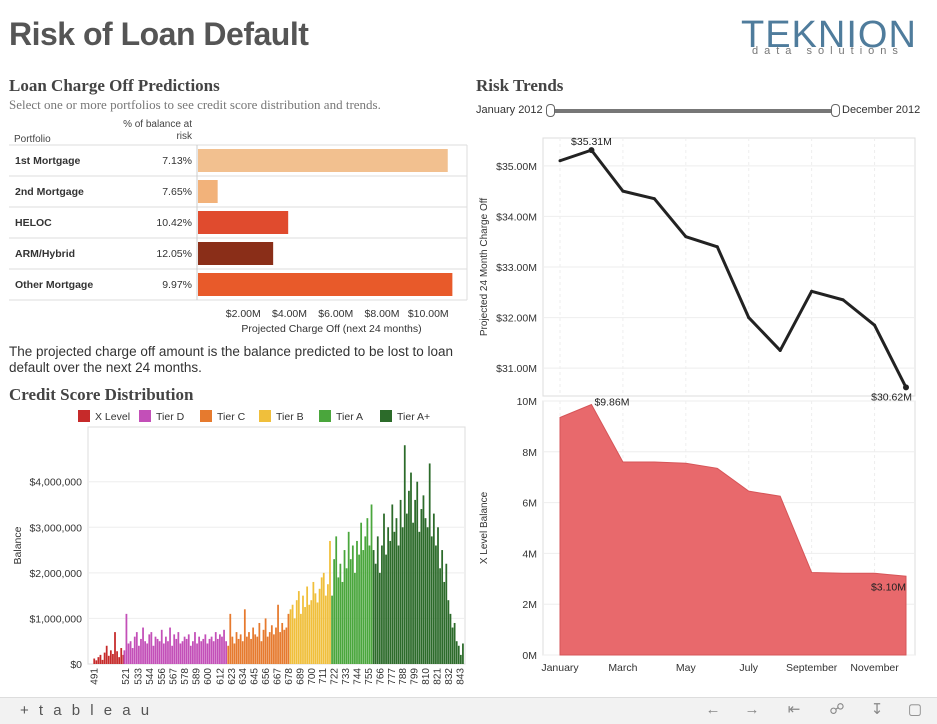 The image size is (937, 724). Describe the element at coordinates (231, 417) in the screenshot. I see `legend-label: Tier C` at that location.